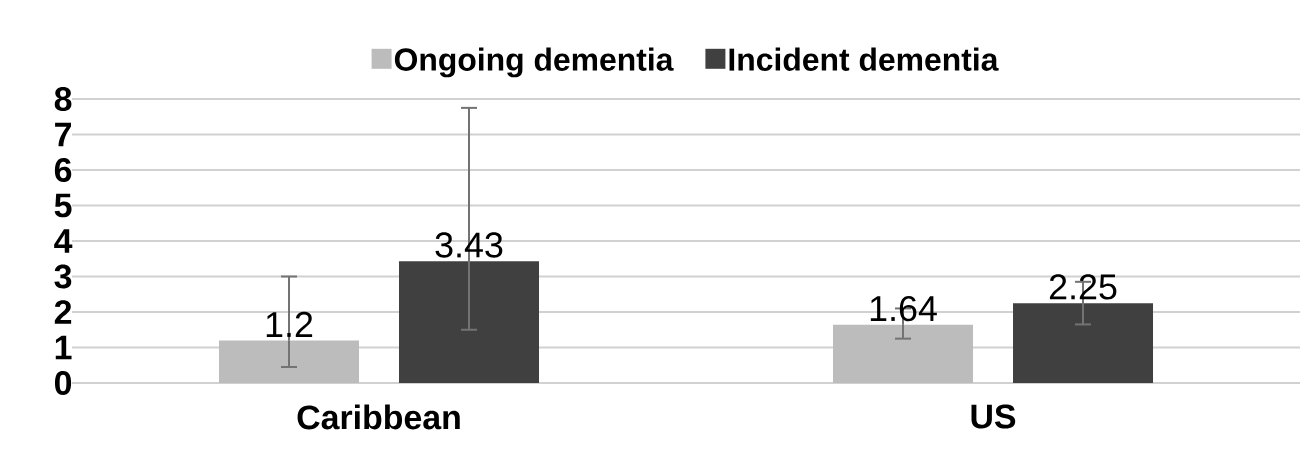 Image resolution: width=1315 pixels, height=454 pixels. What do you see at coordinates (378, 417) in the screenshot?
I see `x-tick-label: Caribbean` at bounding box center [378, 417].